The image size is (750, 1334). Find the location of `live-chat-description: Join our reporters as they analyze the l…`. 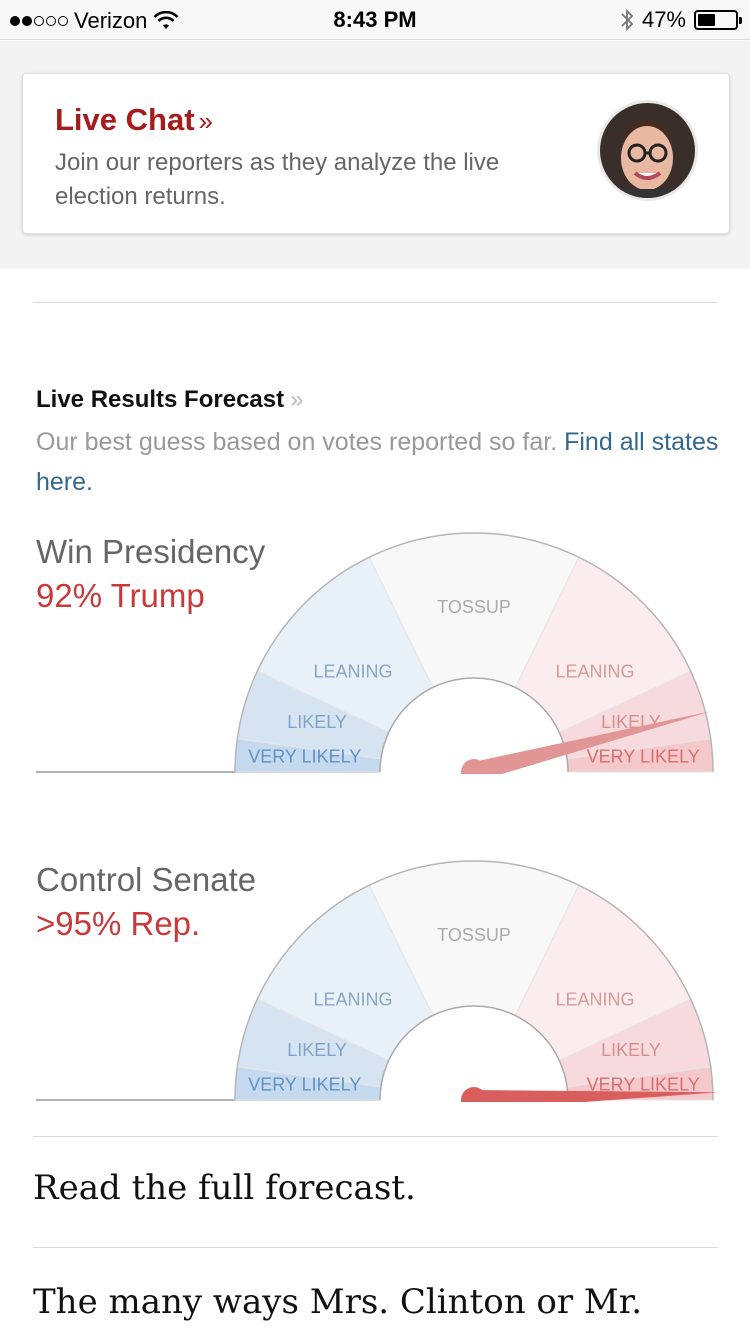

live-chat-description: Join our reporters as they analyze the l… is located at coordinates (277, 179).